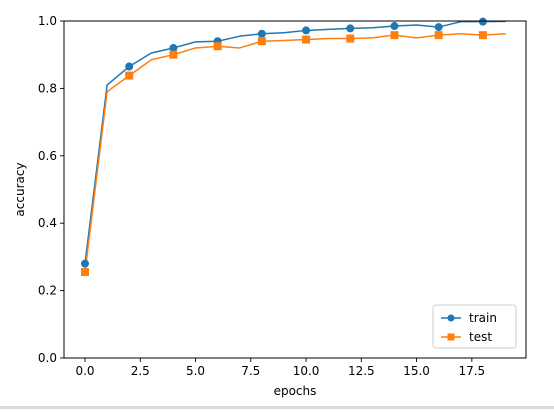 This screenshot has height=413, width=554. Describe the element at coordinates (483, 318) in the screenshot. I see `legend-label-train: train` at that location.